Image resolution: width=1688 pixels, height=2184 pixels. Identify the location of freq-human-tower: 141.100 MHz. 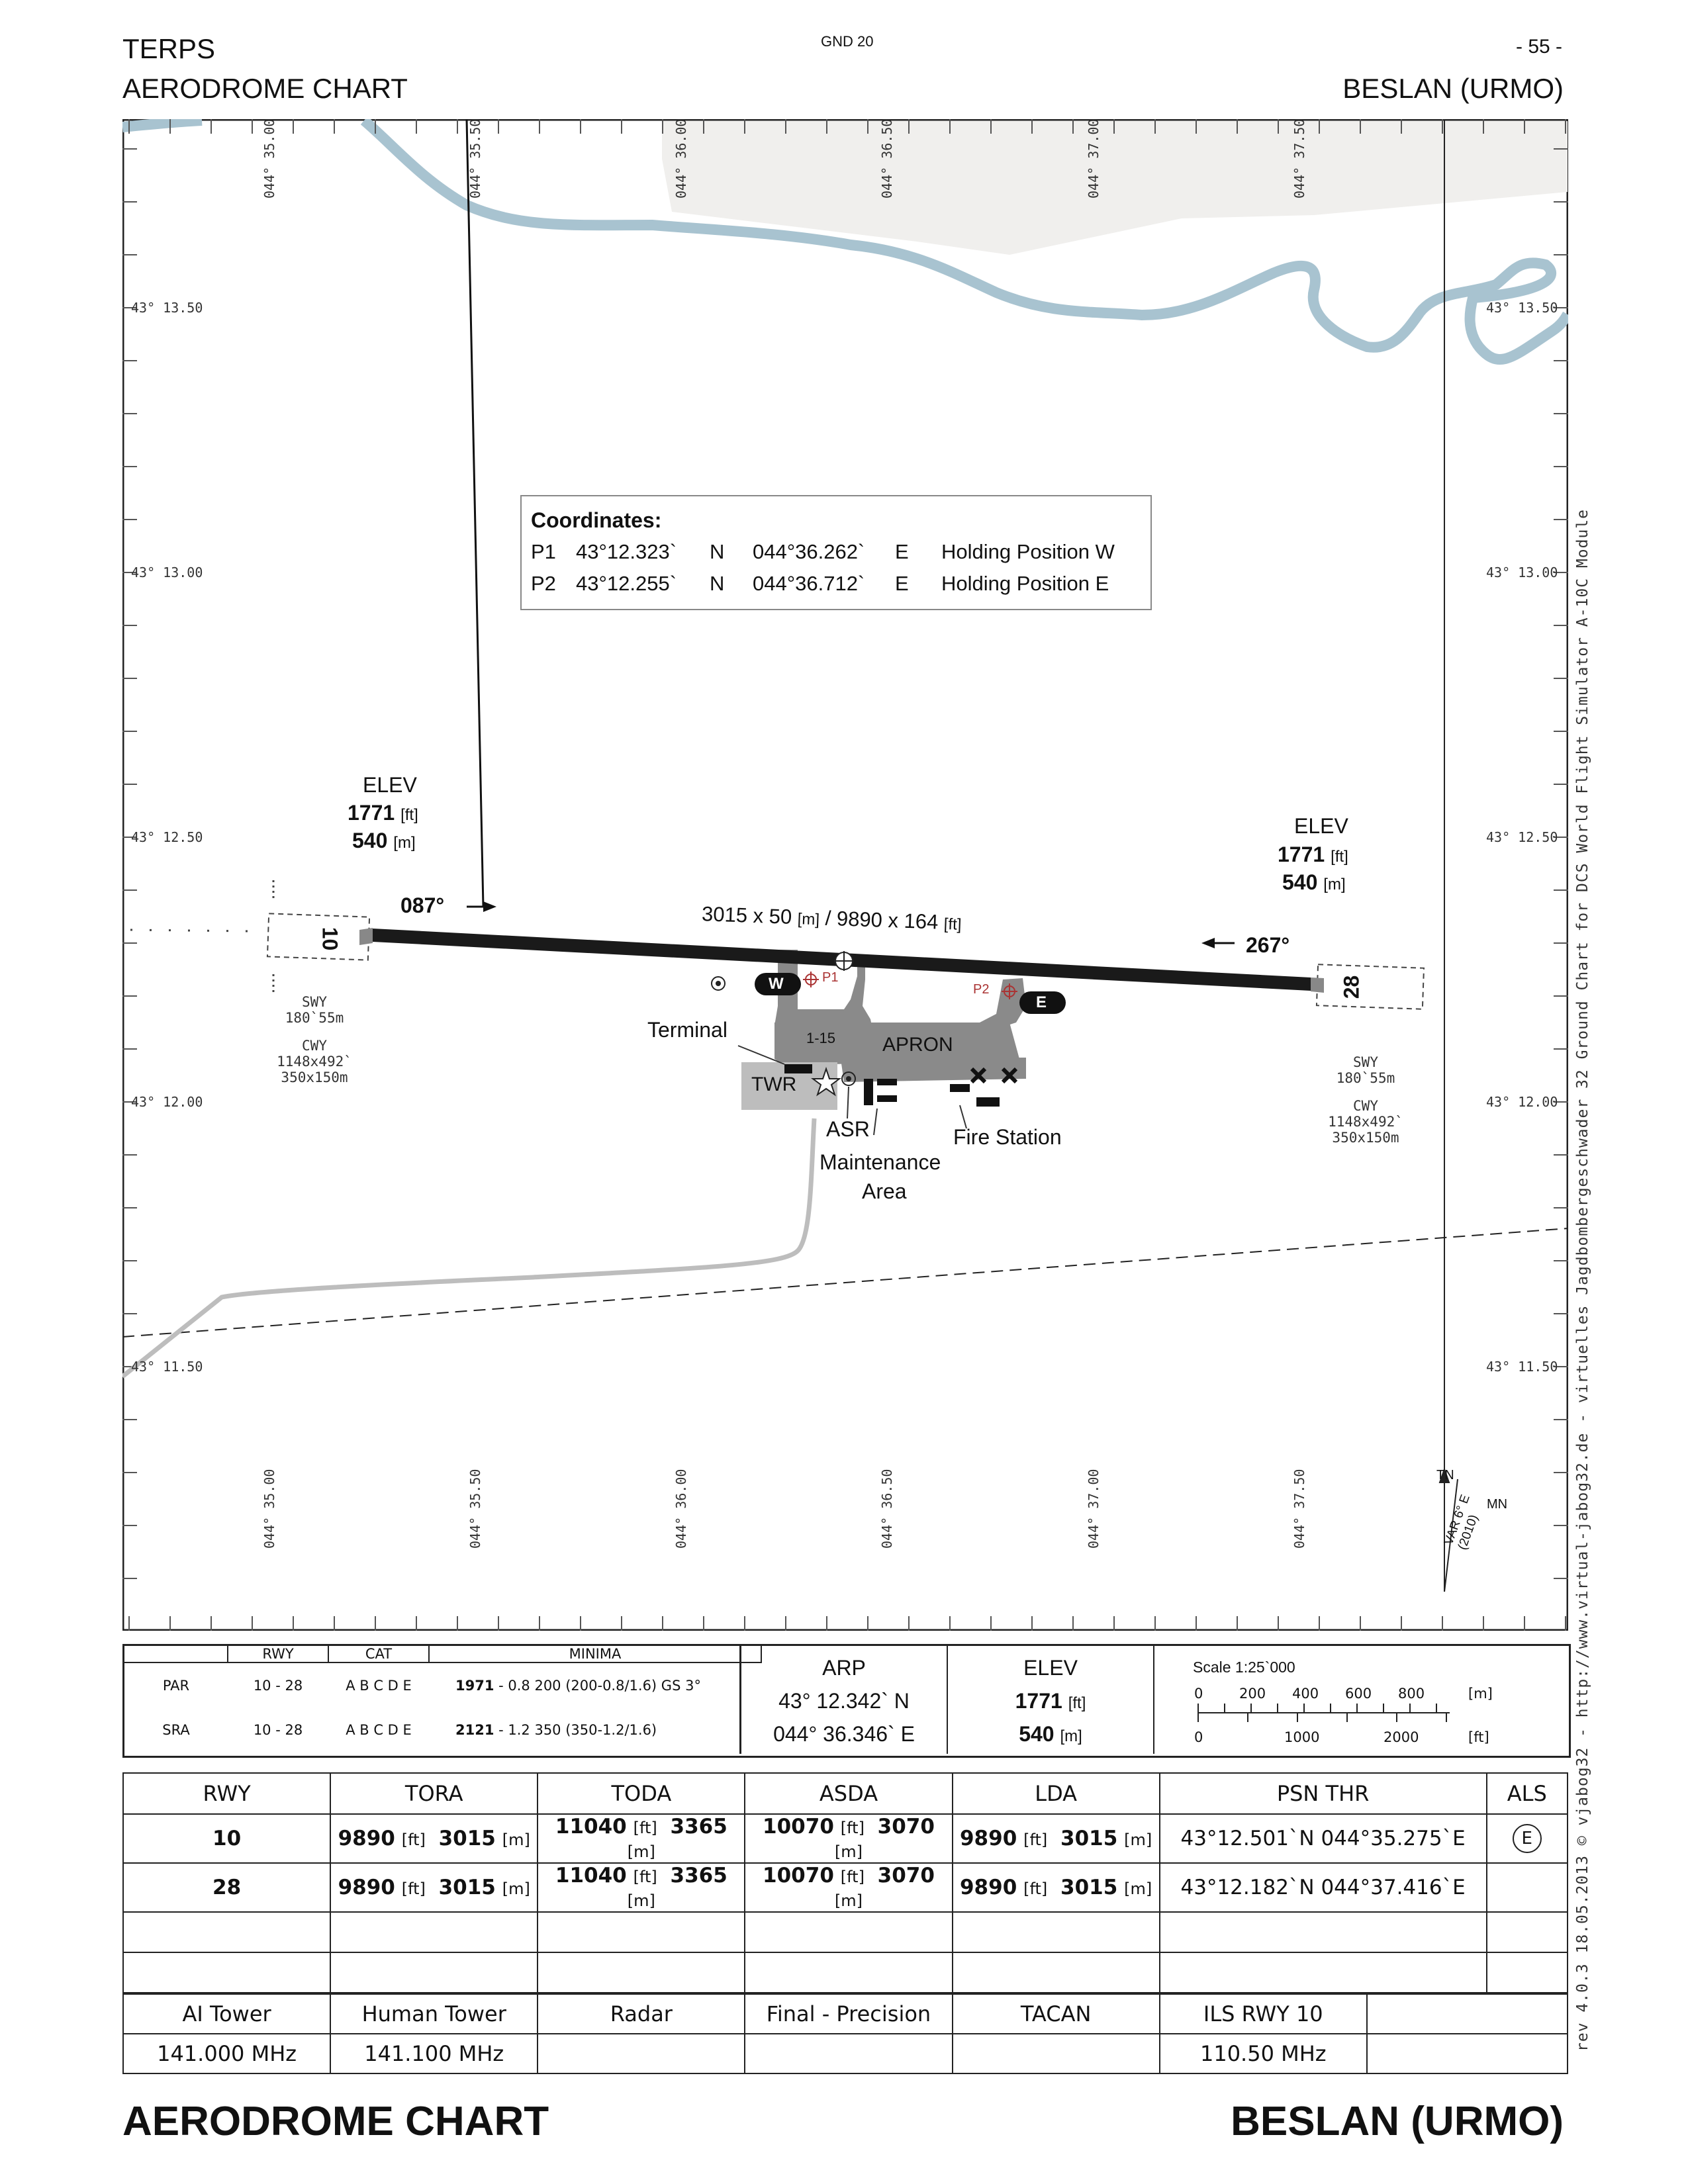
(434, 2053).